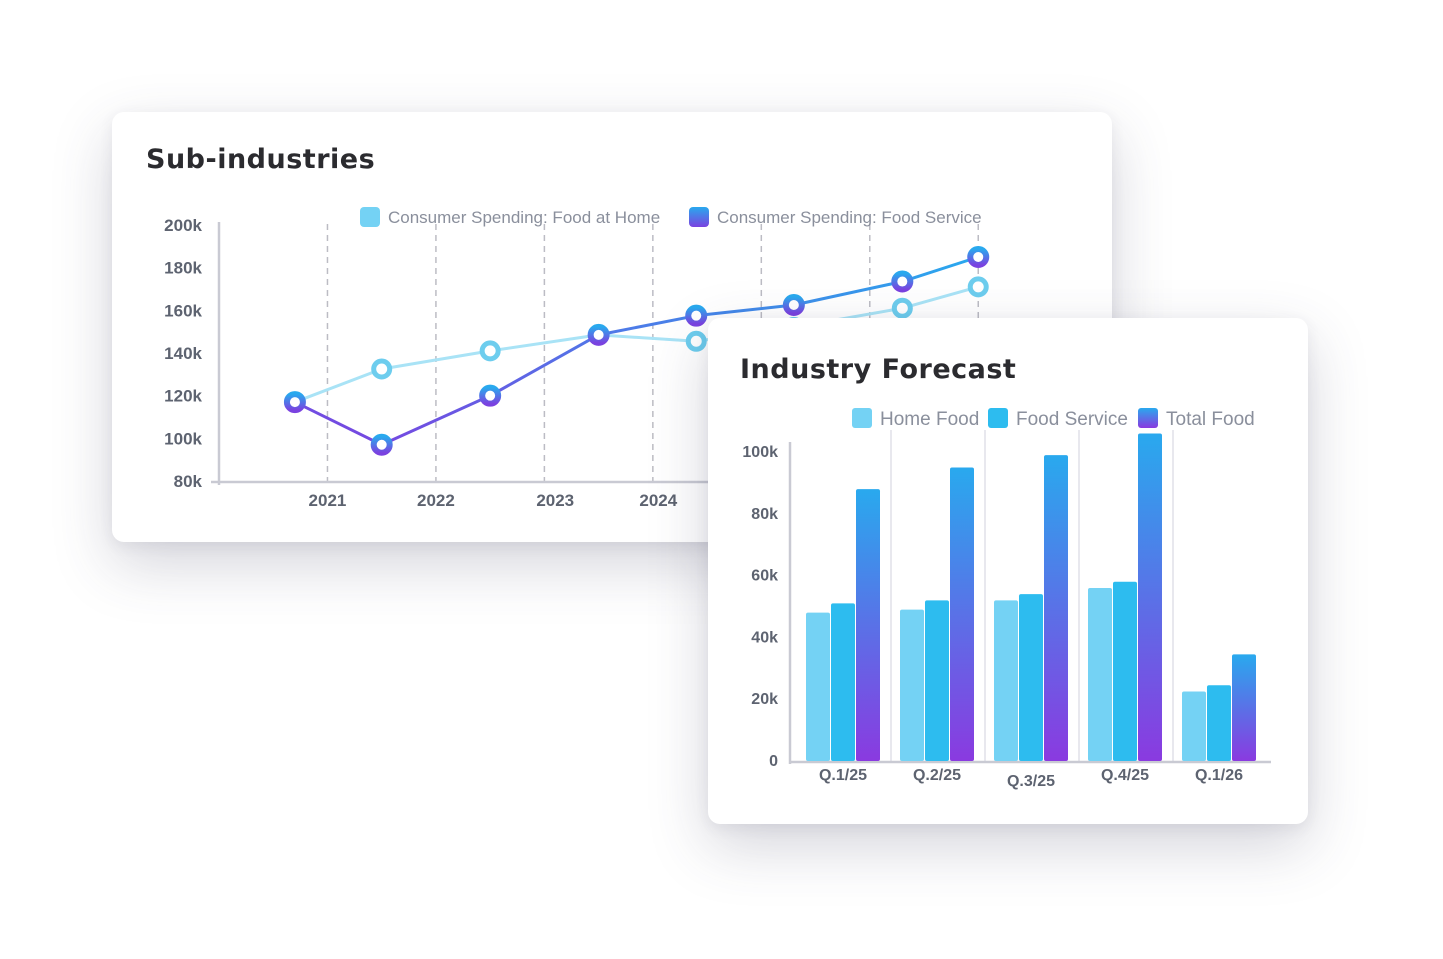  Describe the element at coordinates (764, 637) in the screenshot. I see `y-tick-label: 40k` at that location.